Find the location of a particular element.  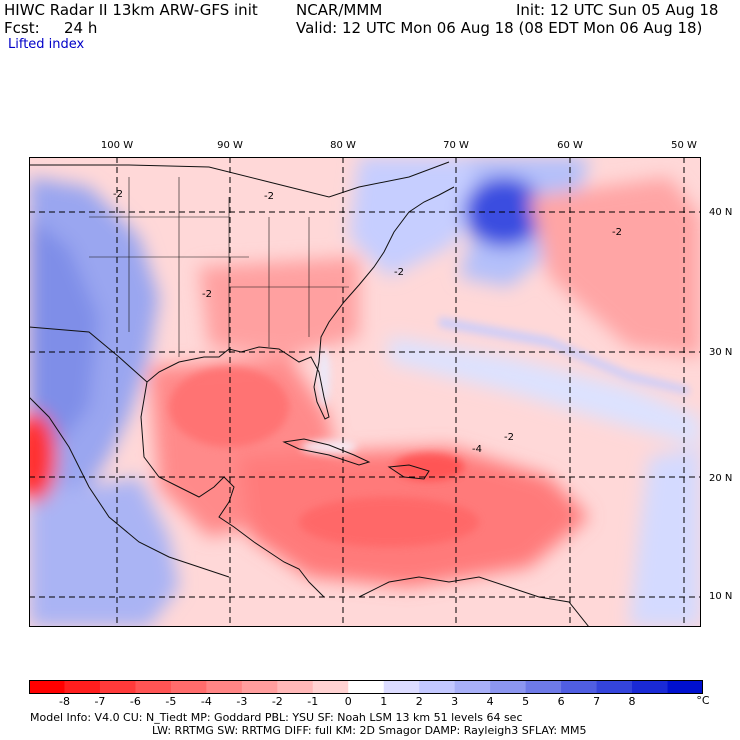

contour-label-2: -2 is located at coordinates (269, 196).